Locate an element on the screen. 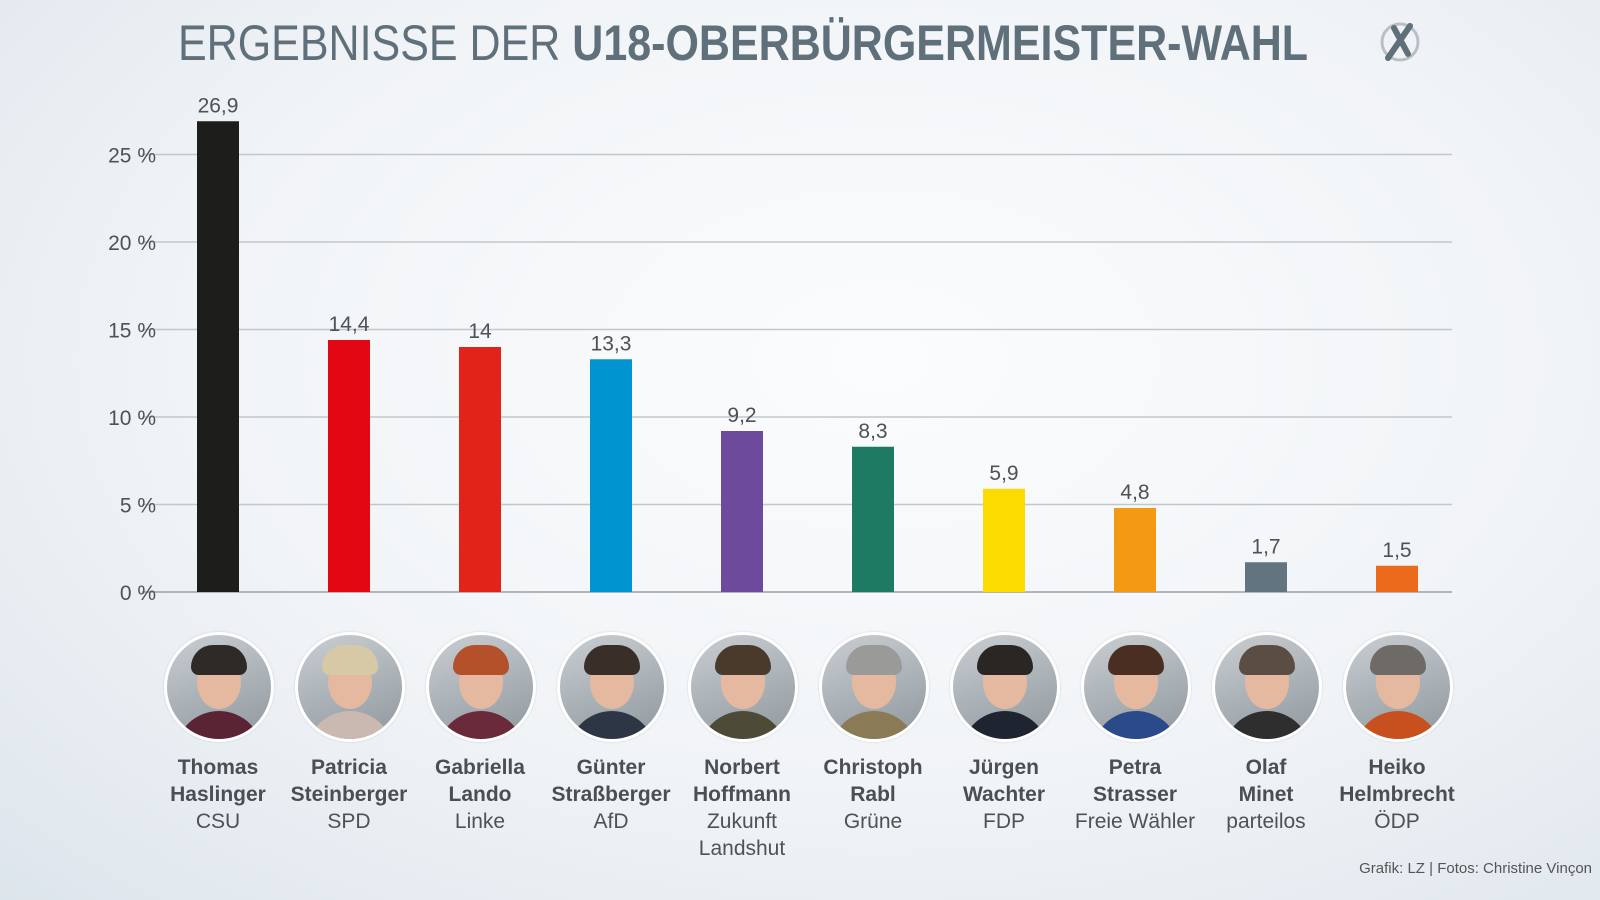 The width and height of the screenshot is (1600, 900). candidate-label: Gabriella Lando Linke is located at coordinates (480, 794).